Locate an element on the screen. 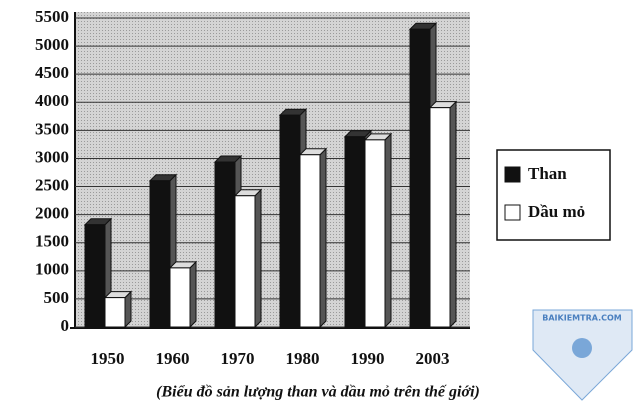 This screenshot has width=637, height=408. y-tick-label: 3000 is located at coordinates (52, 156).